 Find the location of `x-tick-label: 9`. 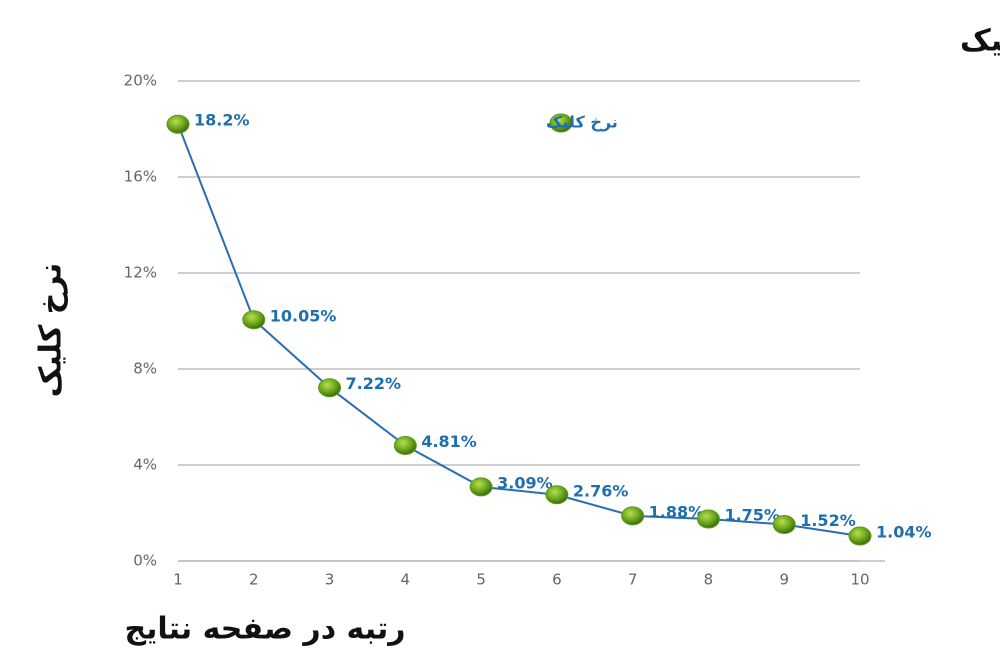

x-tick-label: 9 is located at coordinates (784, 580).